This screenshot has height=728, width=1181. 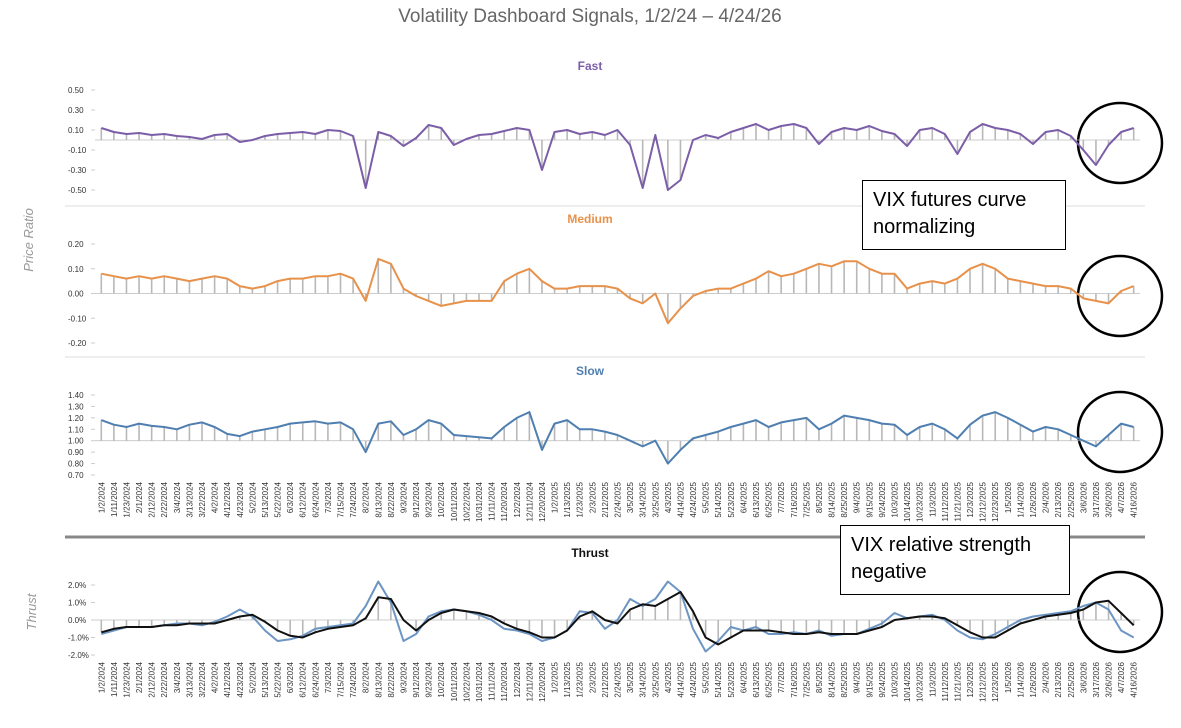 What do you see at coordinates (1134, 499) in the screenshot?
I see `x-tick-label: 4/16/2026` at bounding box center [1134, 499].